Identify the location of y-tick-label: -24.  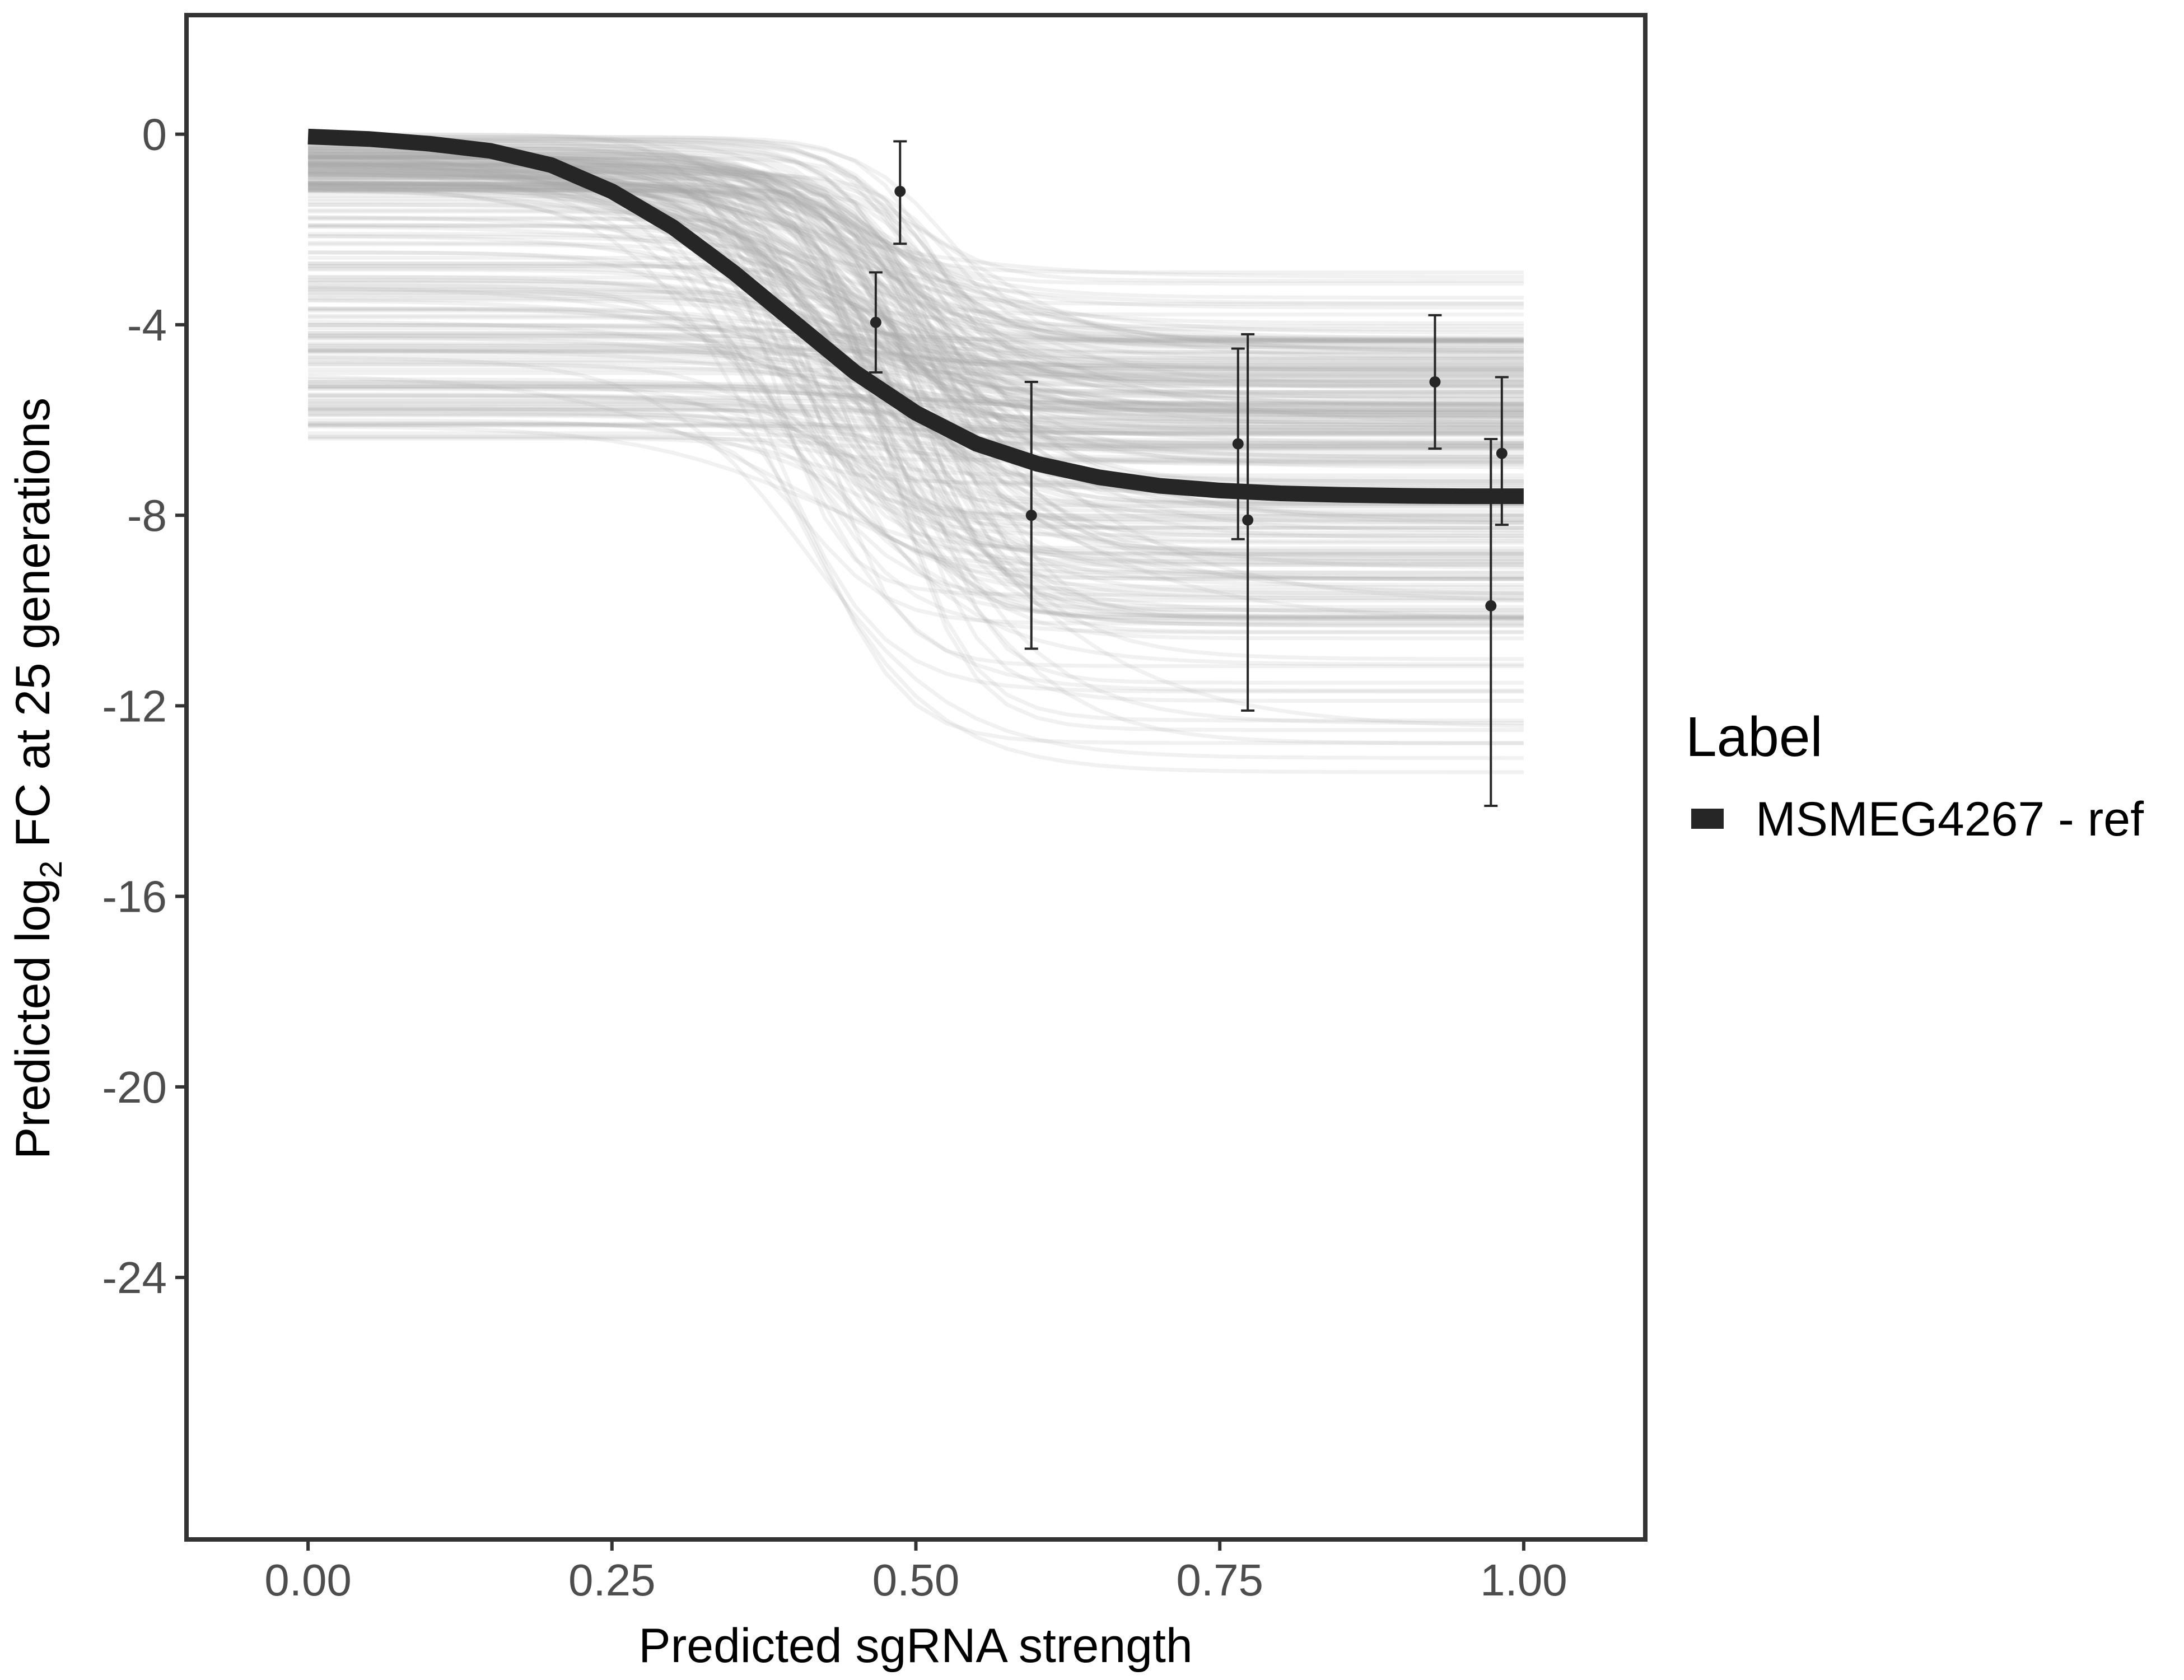
(135, 1278).